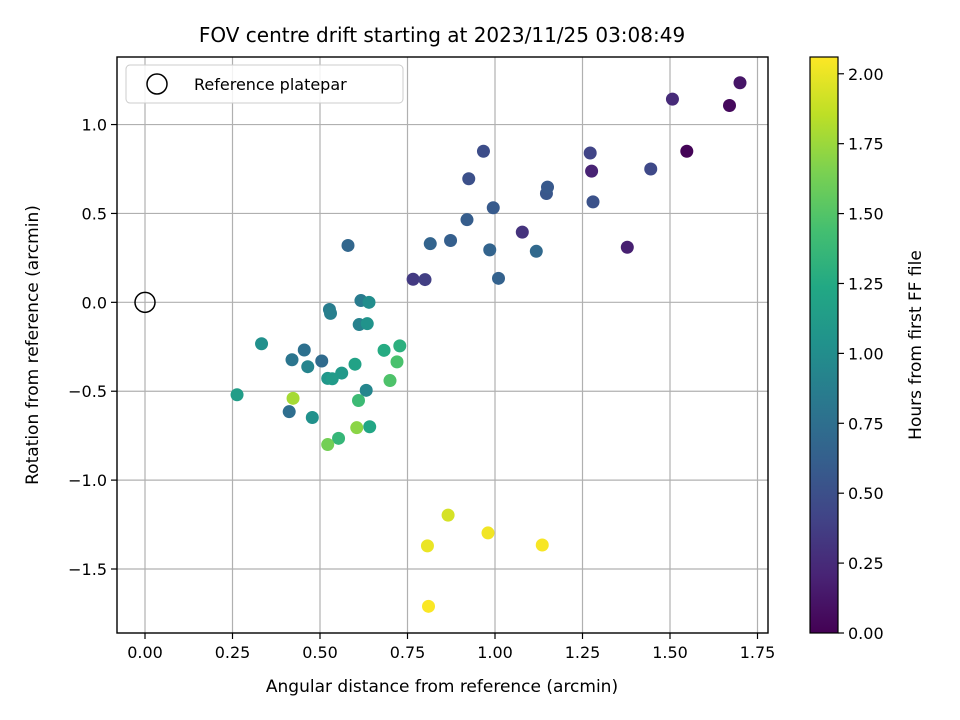 The width and height of the screenshot is (960, 720). What do you see at coordinates (866, 633) in the screenshot?
I see `colorbar-tick-label: 0.00` at bounding box center [866, 633].